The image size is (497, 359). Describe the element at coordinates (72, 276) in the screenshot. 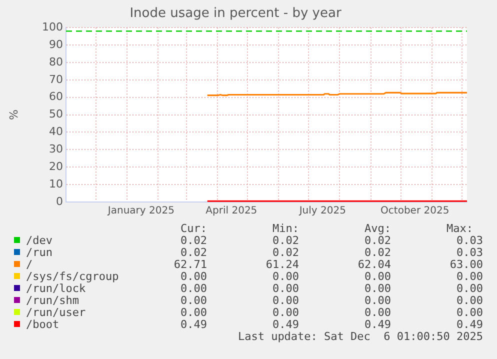

I see `legend-label: /sys/fs/cgroup` at that location.